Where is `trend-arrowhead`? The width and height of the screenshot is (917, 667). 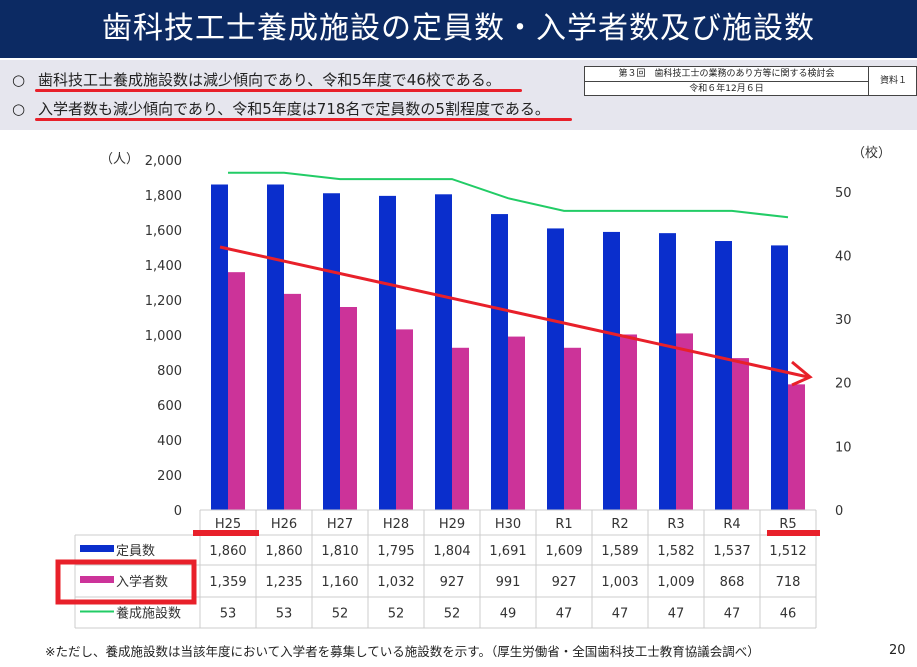 trend-arrowhead is located at coordinates (802, 373).